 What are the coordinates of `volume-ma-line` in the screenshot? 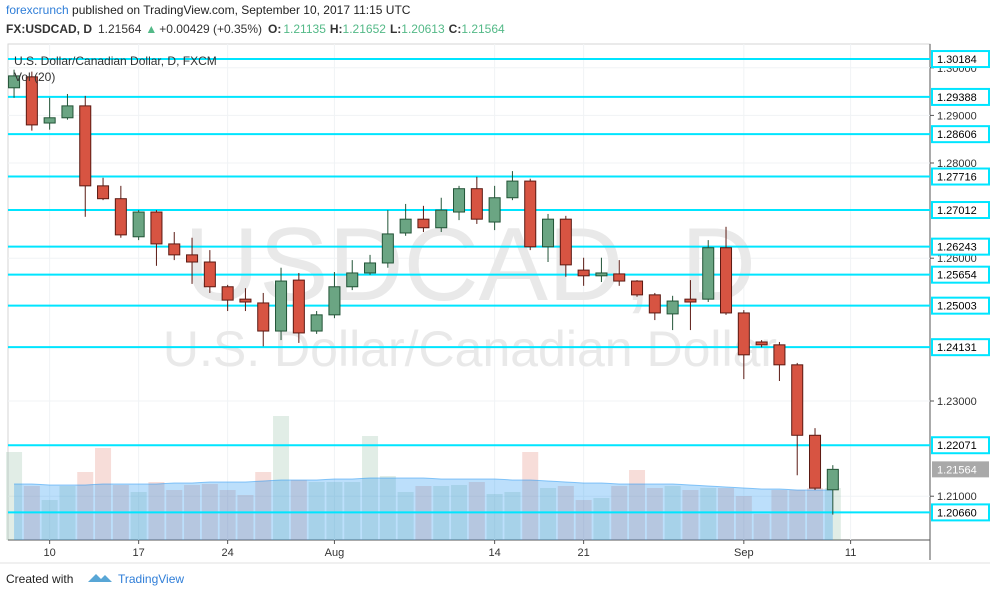 It's located at (423, 484).